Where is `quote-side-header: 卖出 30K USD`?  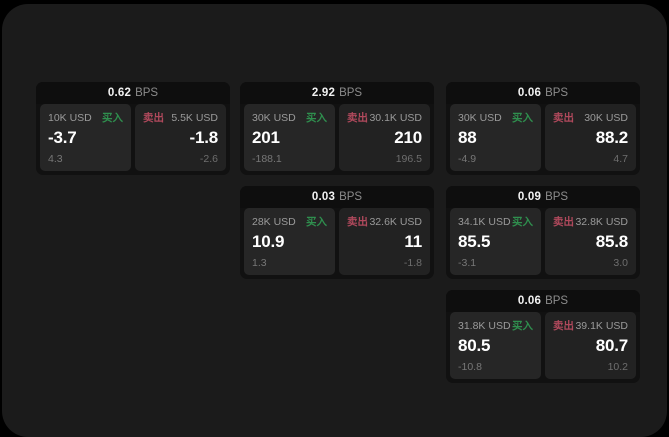
quote-side-header: 卖出 30K USD is located at coordinates (590, 118).